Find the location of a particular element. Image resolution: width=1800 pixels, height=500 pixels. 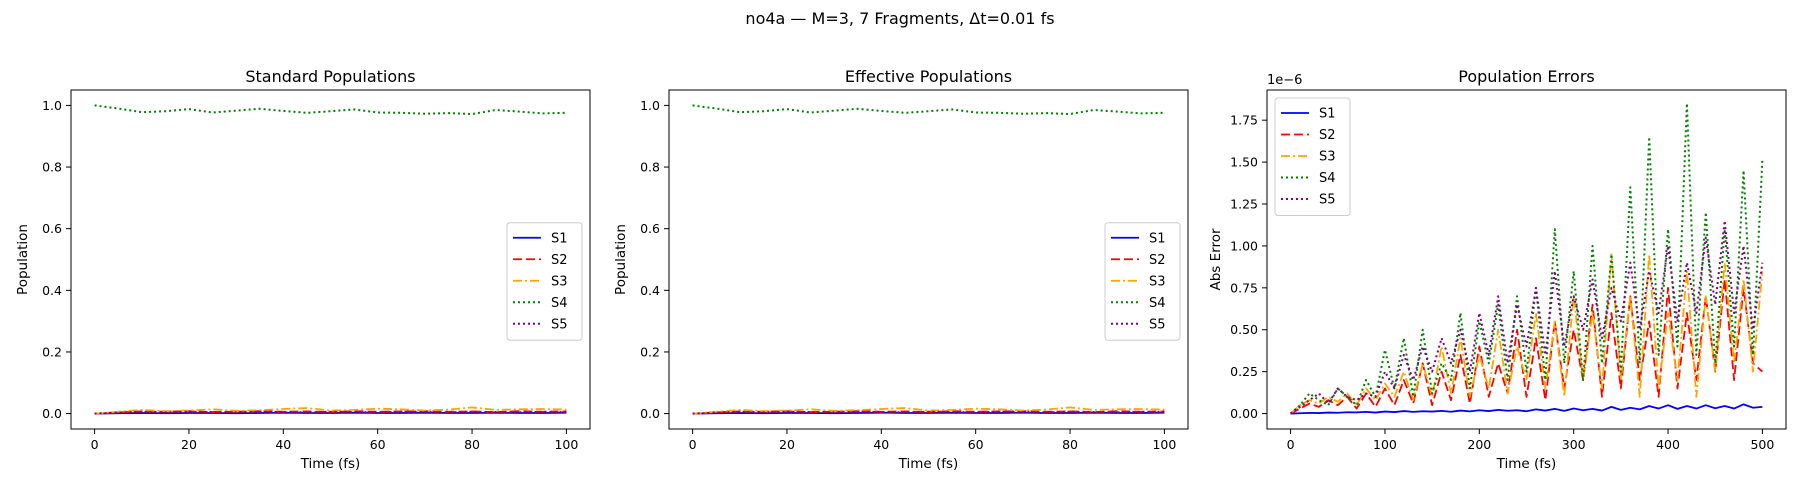

y-tick-label: 0.75 is located at coordinates (1244, 287).